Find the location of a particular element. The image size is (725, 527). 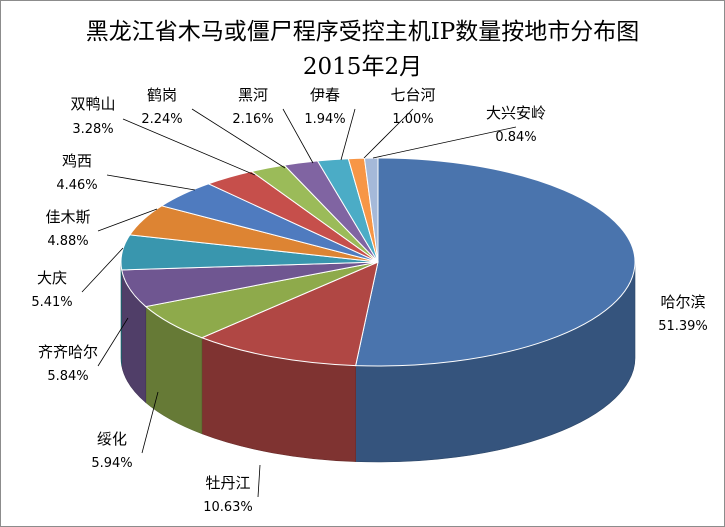

slice-value-label: 1.00% is located at coordinates (412, 119).